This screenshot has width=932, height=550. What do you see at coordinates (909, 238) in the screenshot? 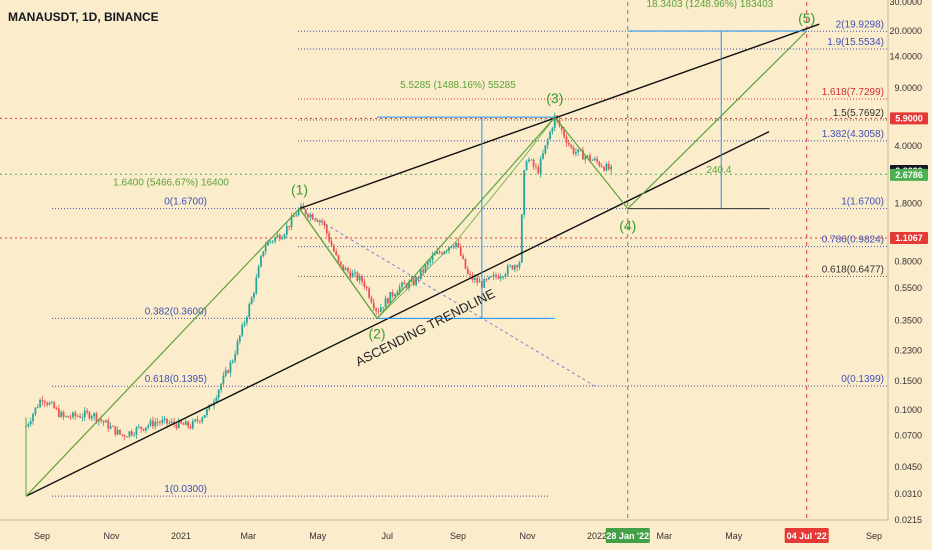
I see `price-tag-label: 1.1067` at bounding box center [909, 238].